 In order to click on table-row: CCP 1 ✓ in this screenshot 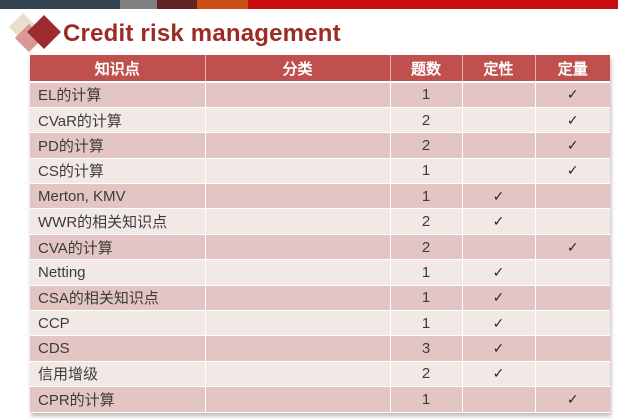, I will do `click(320, 323)`.